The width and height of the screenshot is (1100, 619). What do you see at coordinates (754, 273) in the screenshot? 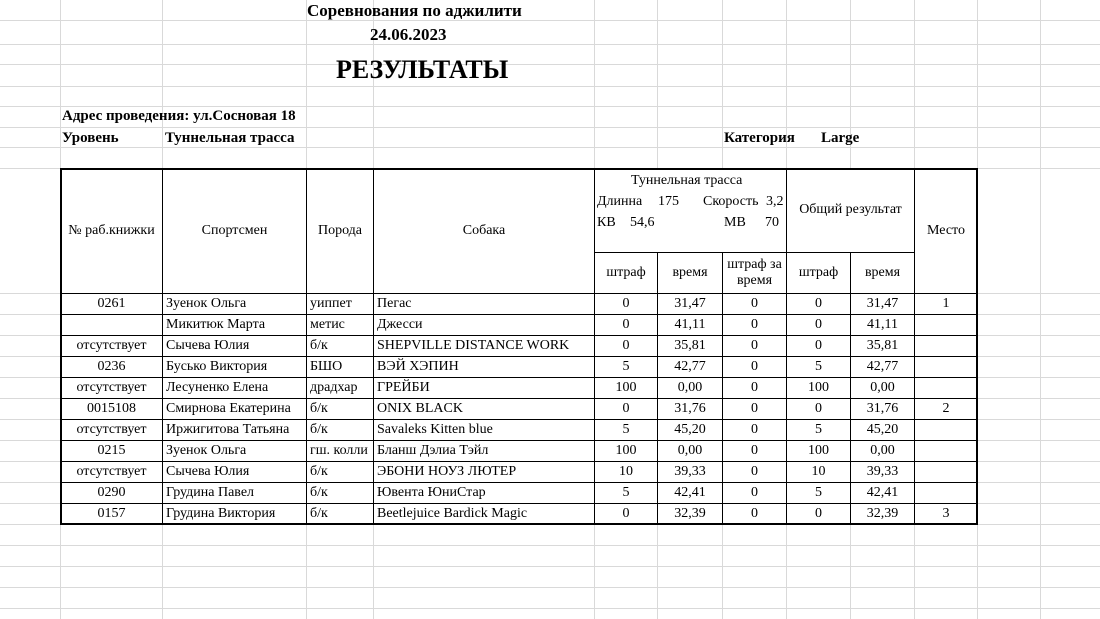
I see `sub-header: штраф за время` at bounding box center [754, 273].